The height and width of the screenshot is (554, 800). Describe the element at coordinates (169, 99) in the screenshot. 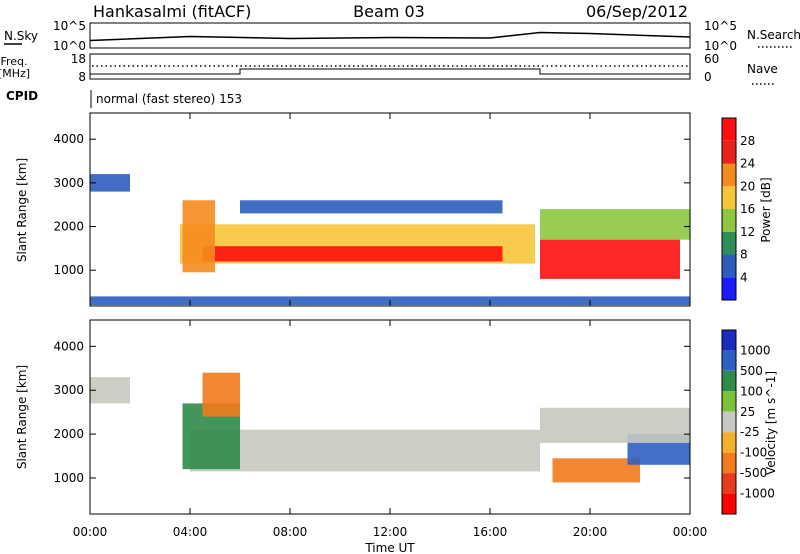

I see `cpid-text: normal (fast stereo) 153` at that location.